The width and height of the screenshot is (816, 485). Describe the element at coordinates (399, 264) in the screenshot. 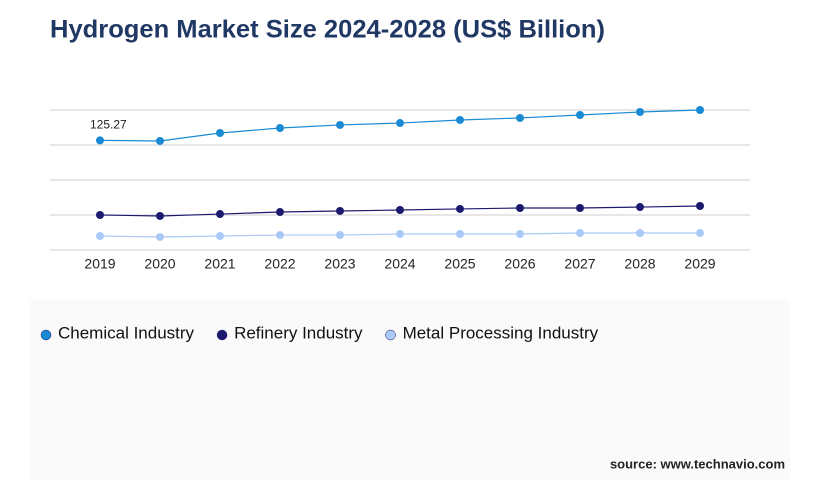

I see `x-tick-label: 2024` at that location.